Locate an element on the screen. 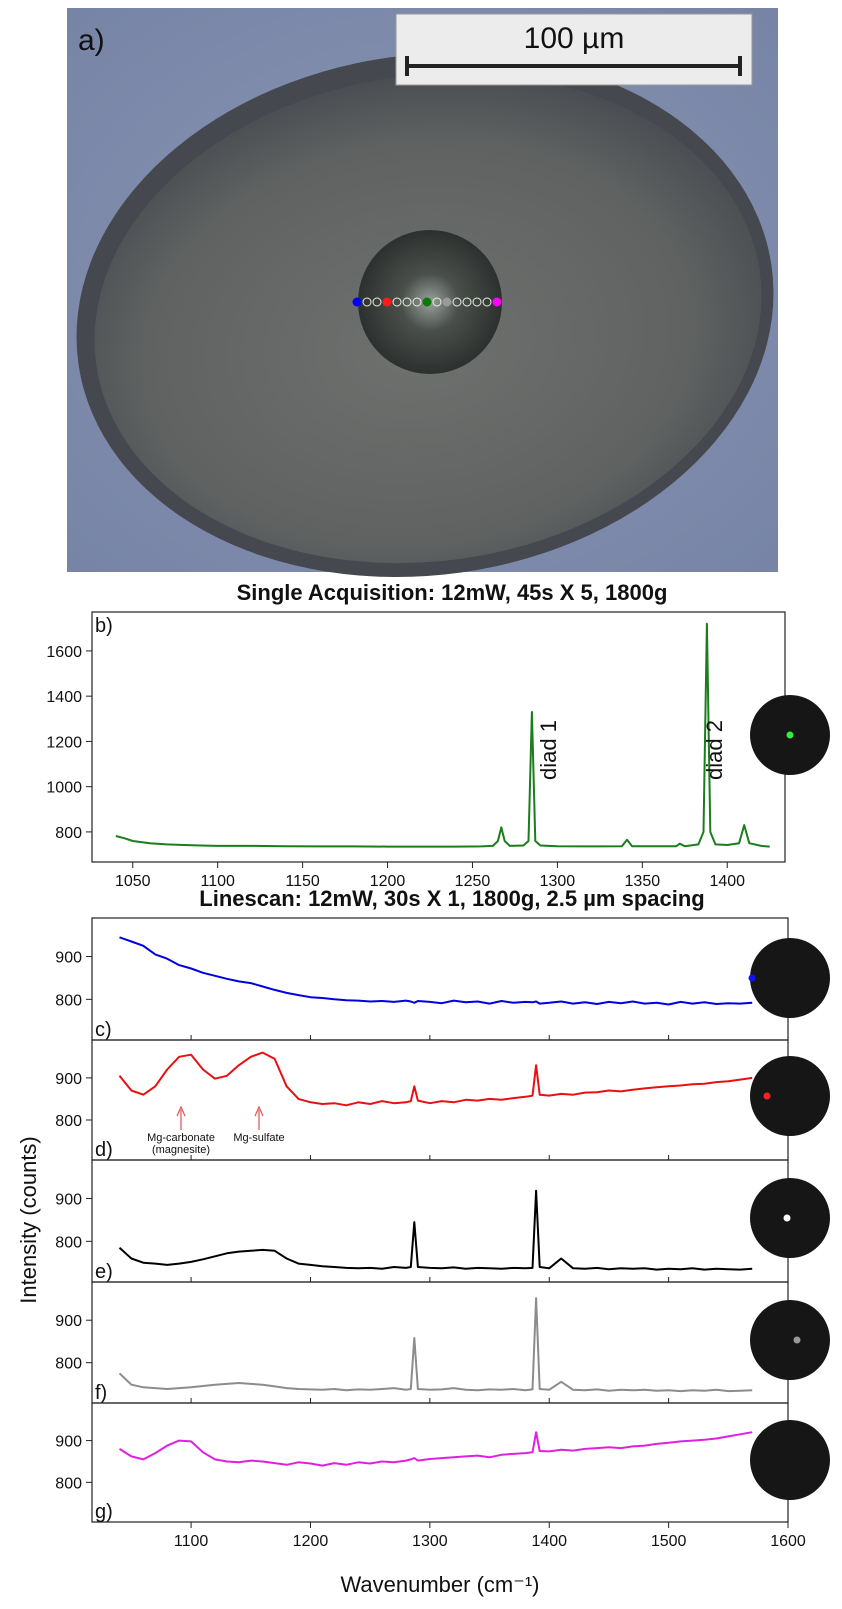 The height and width of the screenshot is (1609, 842). scan-points is located at coordinates (427, 302).